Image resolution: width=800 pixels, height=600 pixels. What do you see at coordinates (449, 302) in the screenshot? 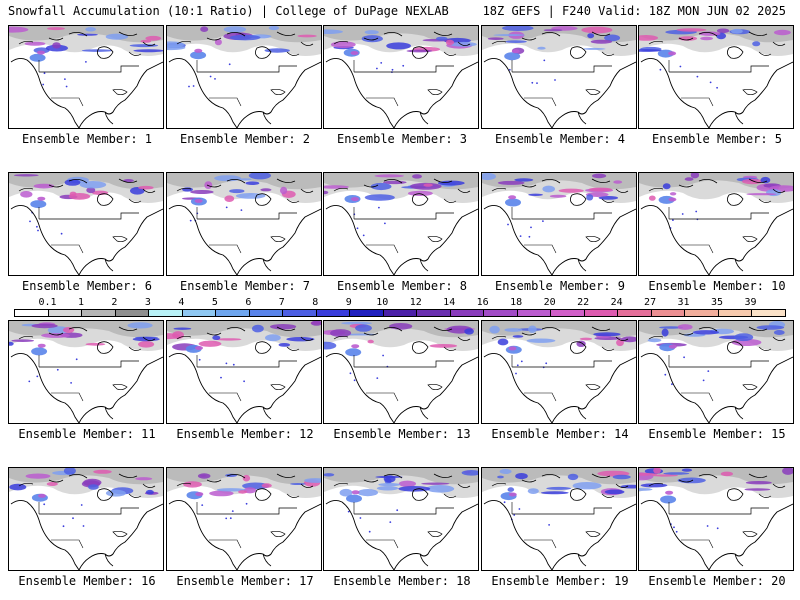
I see `legend-tick-label: 14` at bounding box center [449, 302].